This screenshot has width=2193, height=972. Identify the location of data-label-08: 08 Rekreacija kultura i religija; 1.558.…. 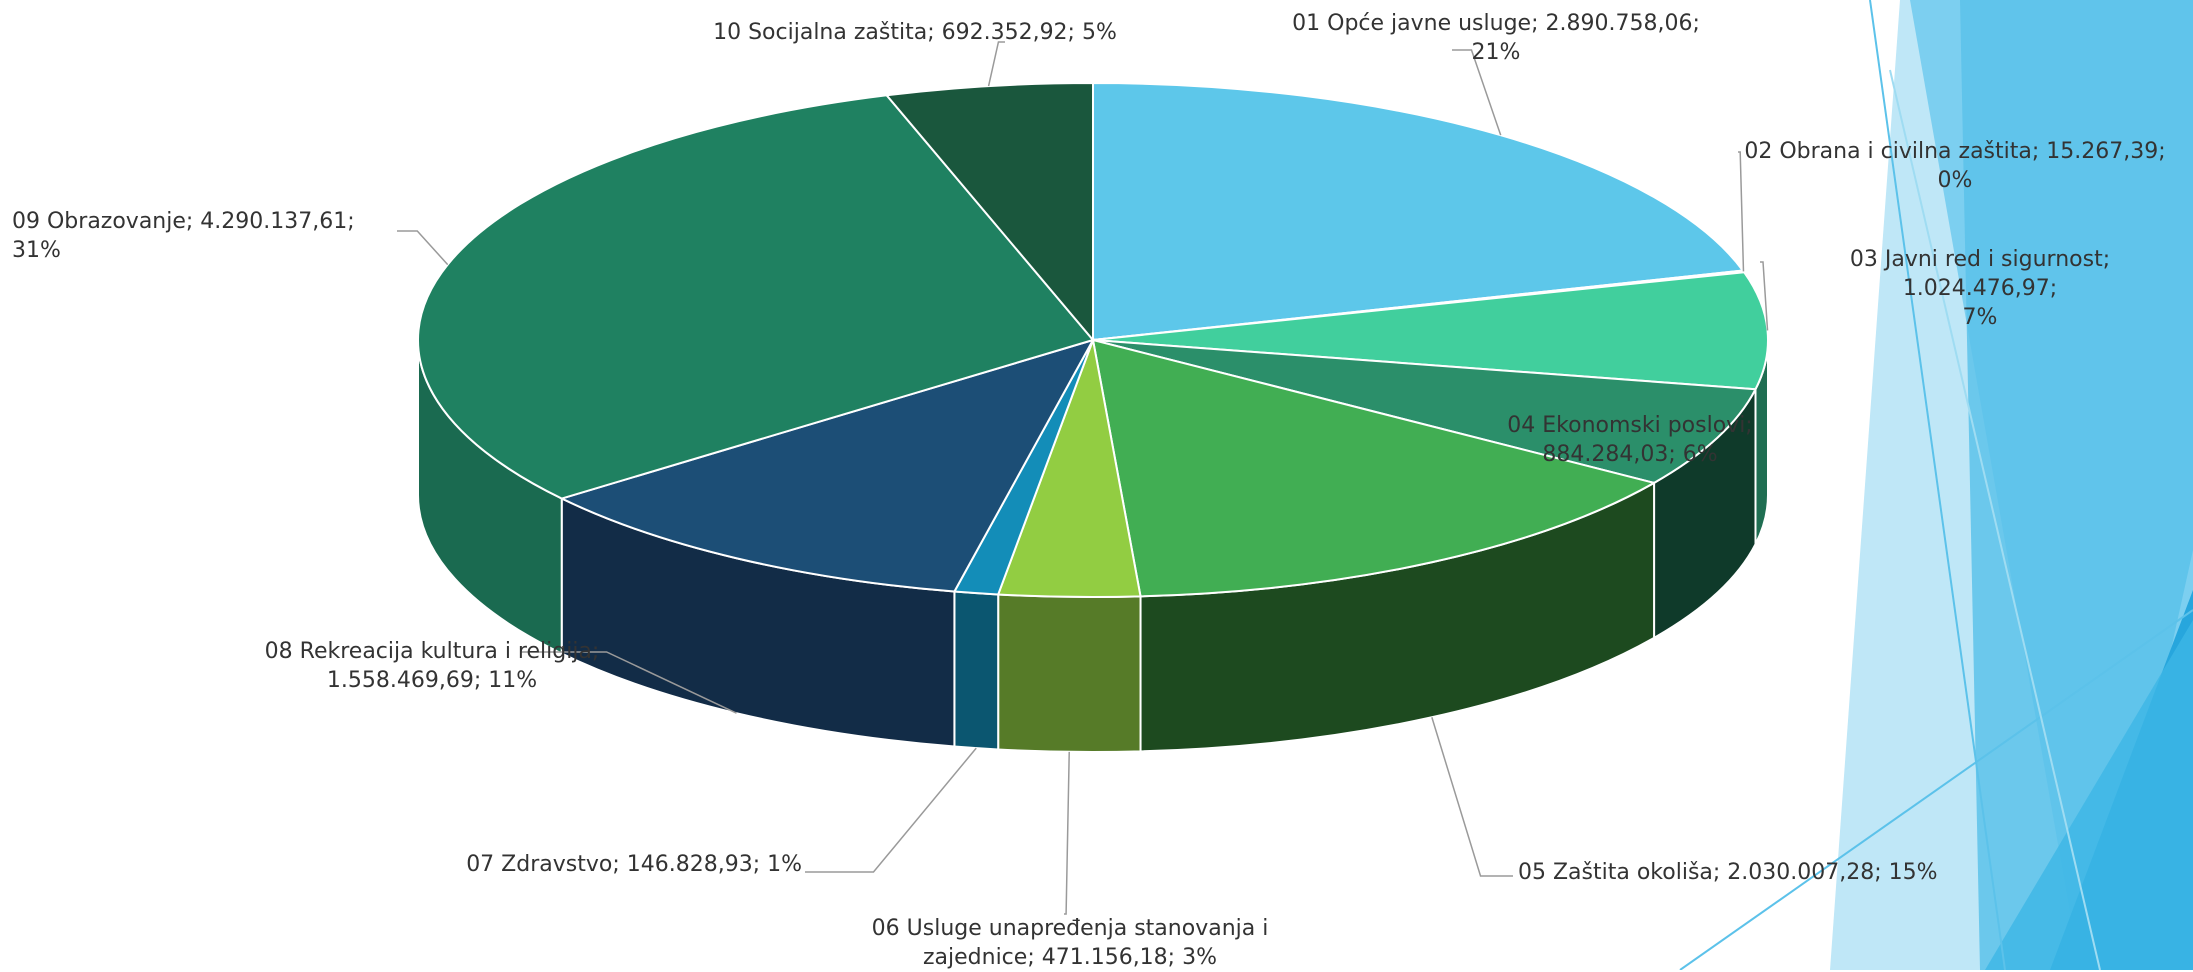
(432, 666).